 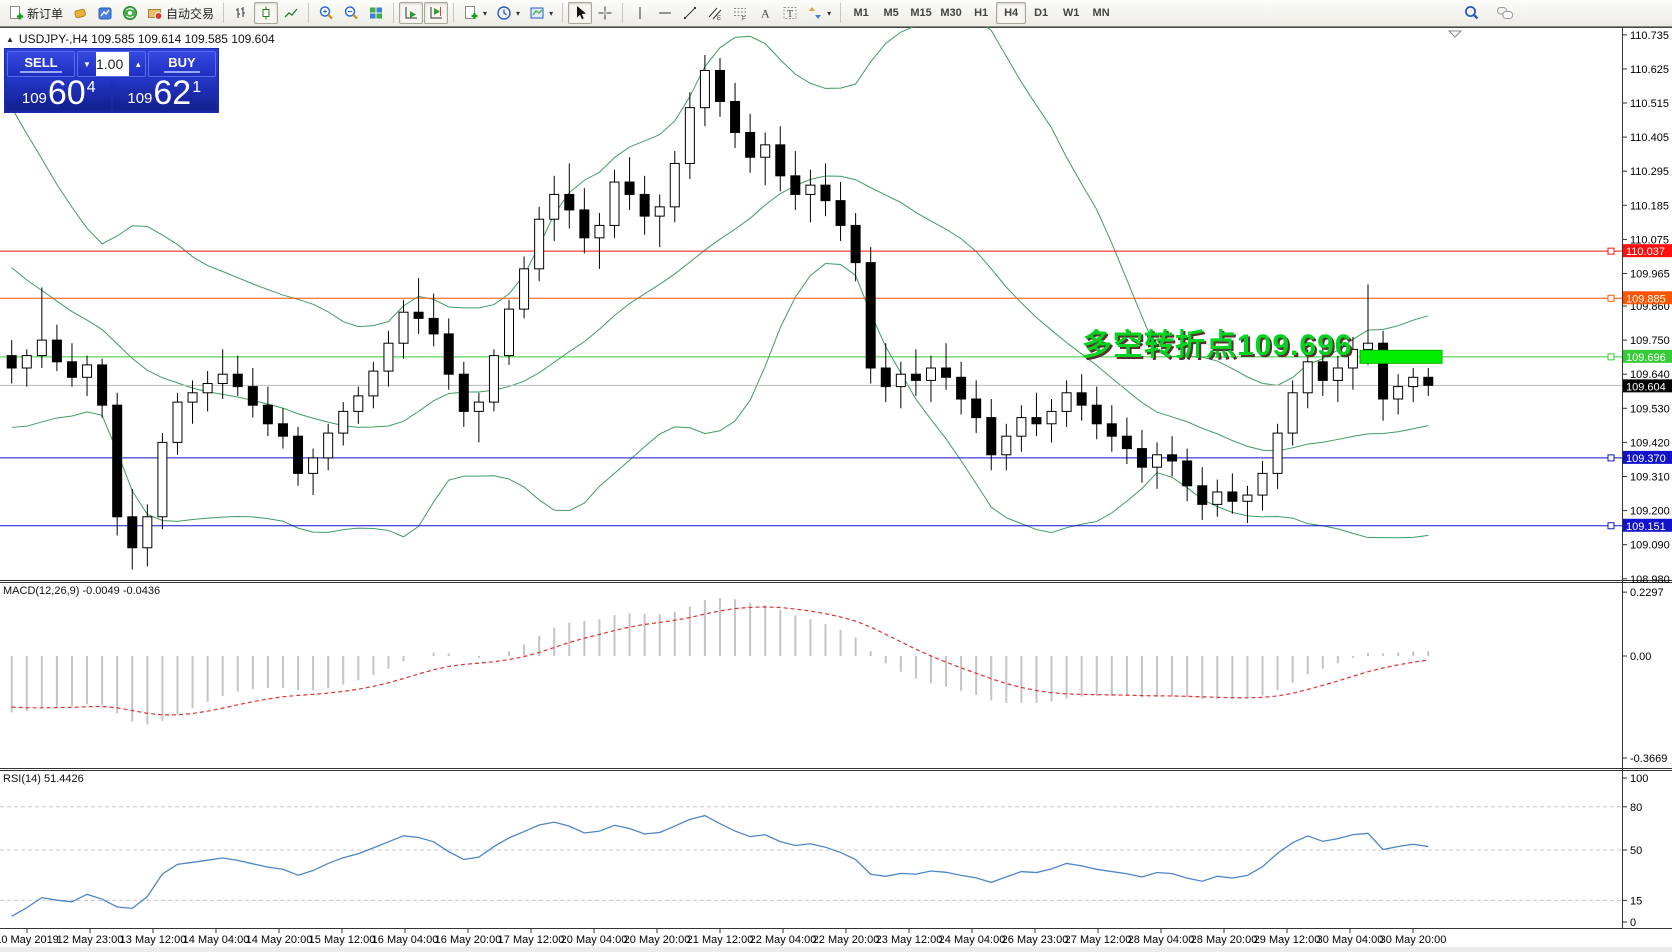 What do you see at coordinates (475, 13) in the screenshot?
I see `indicators-button: ▾` at bounding box center [475, 13].